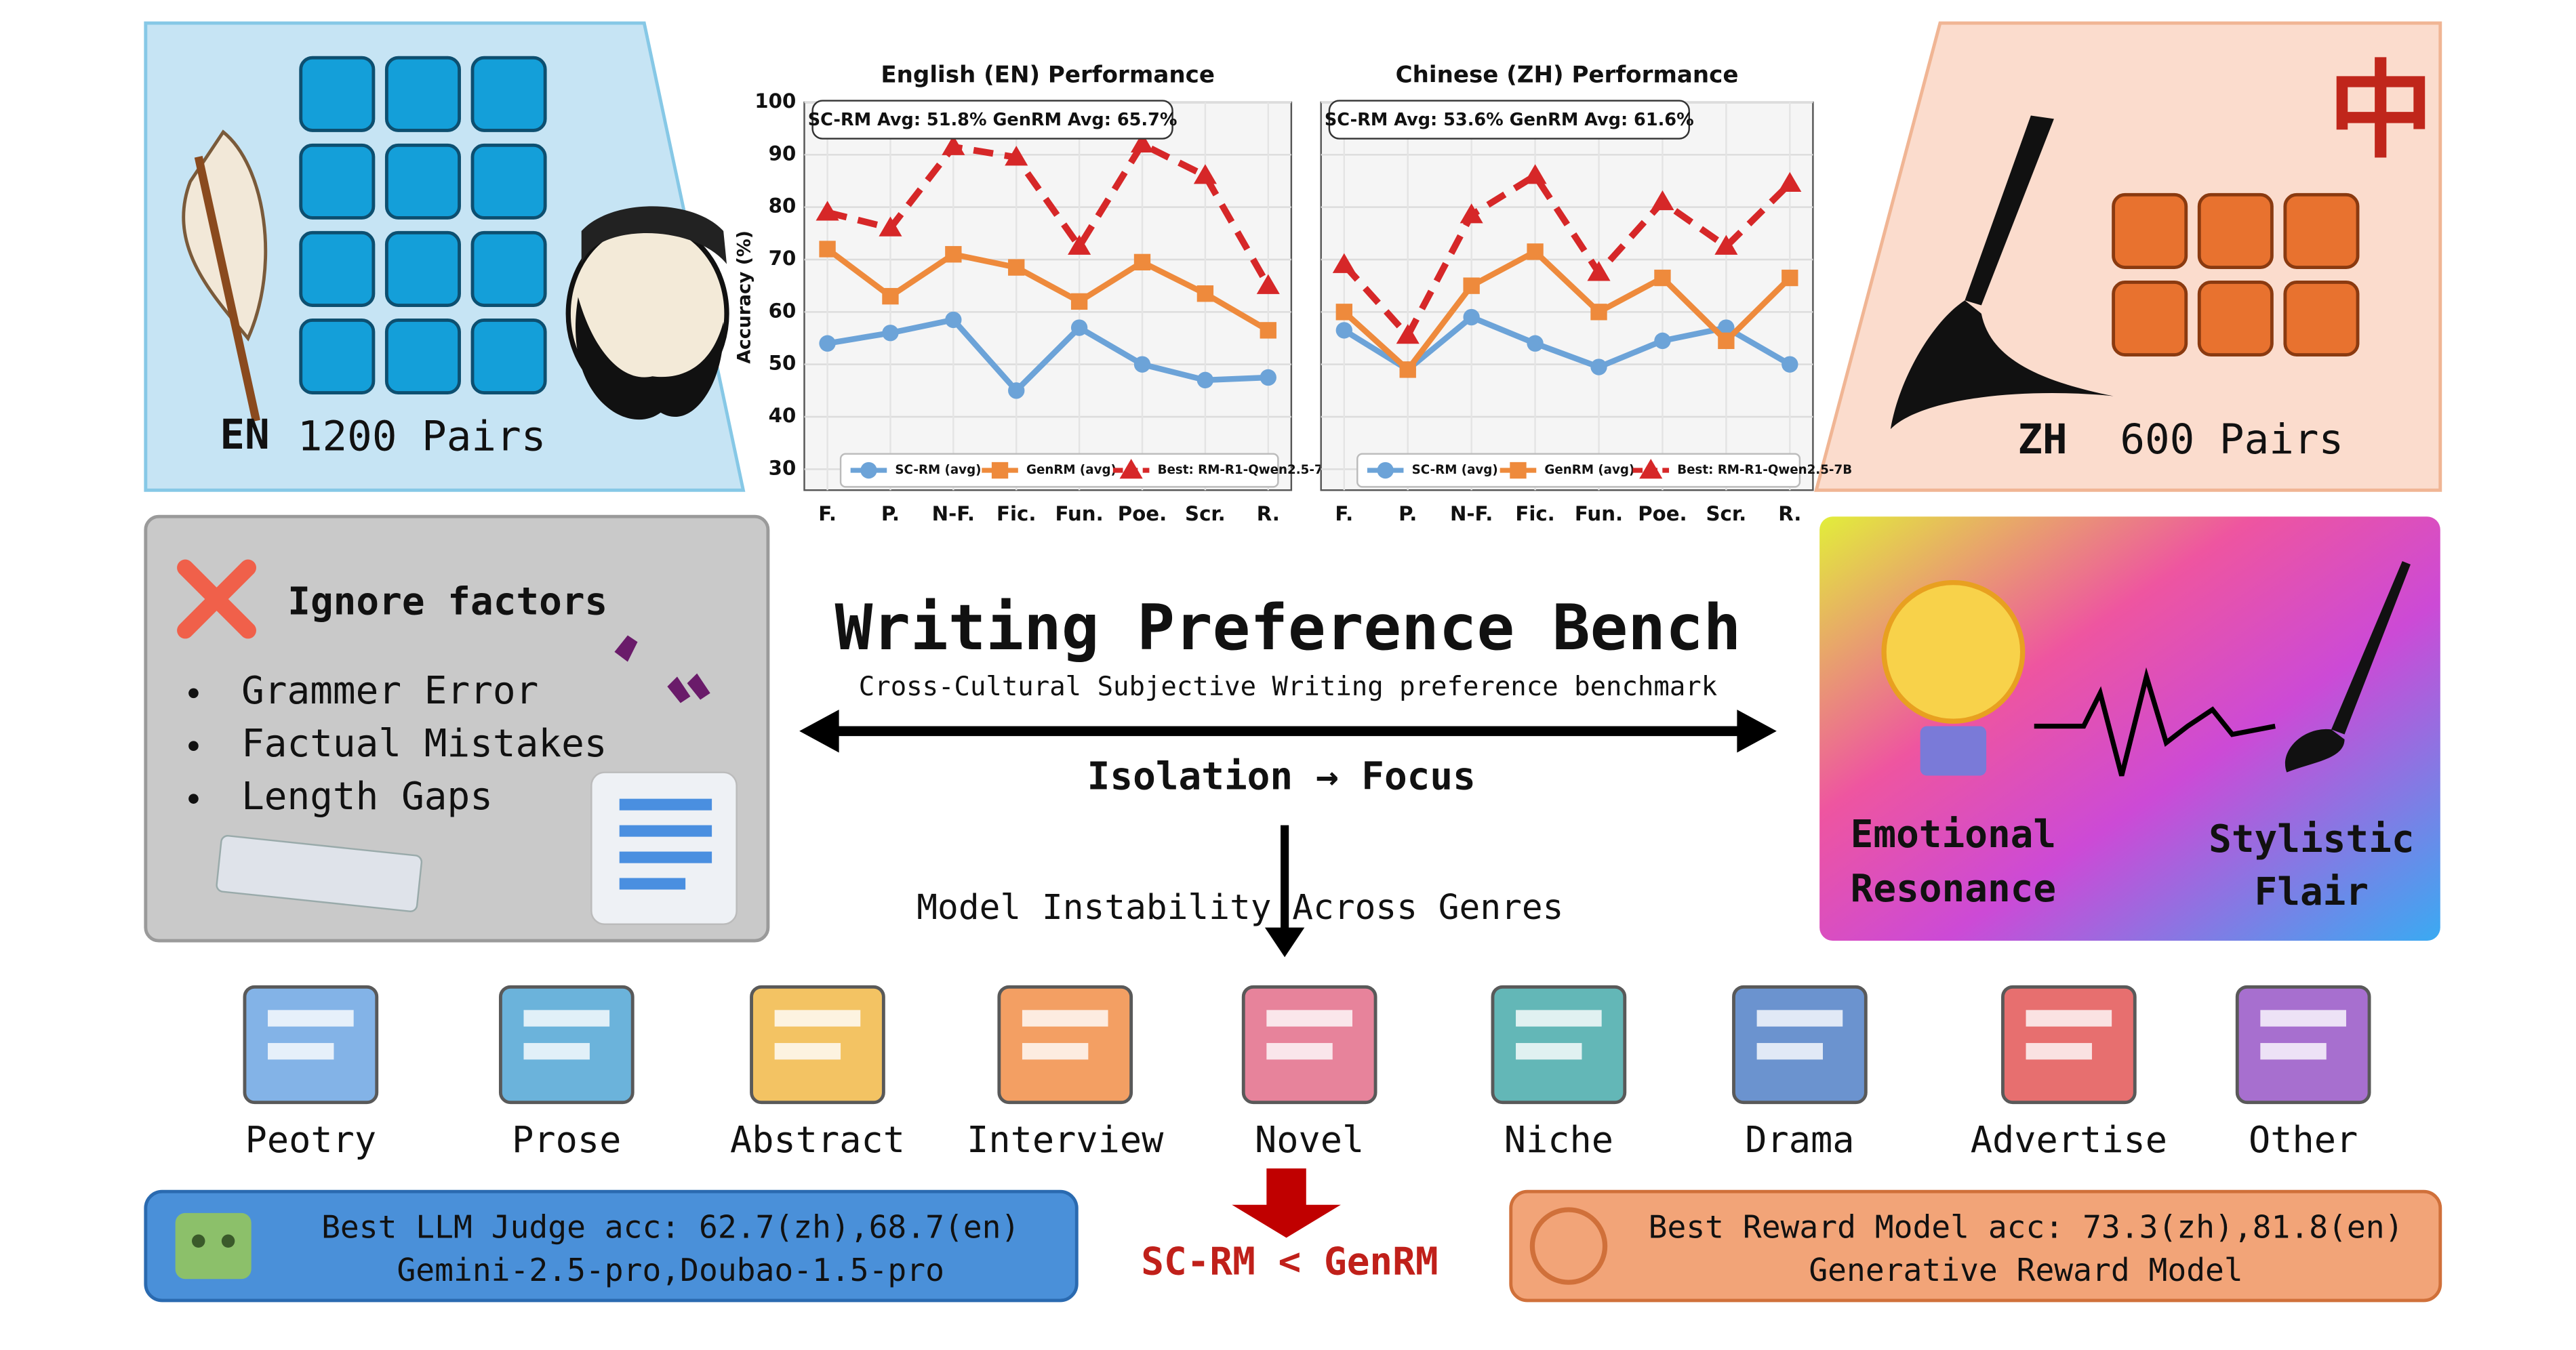 This screenshot has height=1350, width=2576. What do you see at coordinates (1799, 1139) in the screenshot?
I see `genre-label: Drama` at bounding box center [1799, 1139].